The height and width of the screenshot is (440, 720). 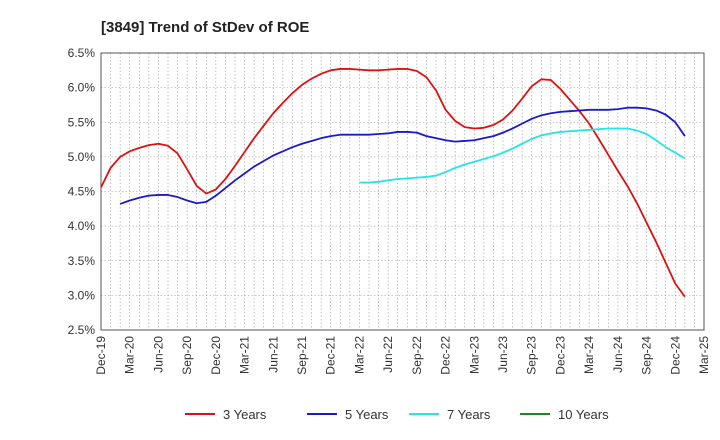 What do you see at coordinates (359, 355) in the screenshot?
I see `x-tick-label: Mar-22` at bounding box center [359, 355].